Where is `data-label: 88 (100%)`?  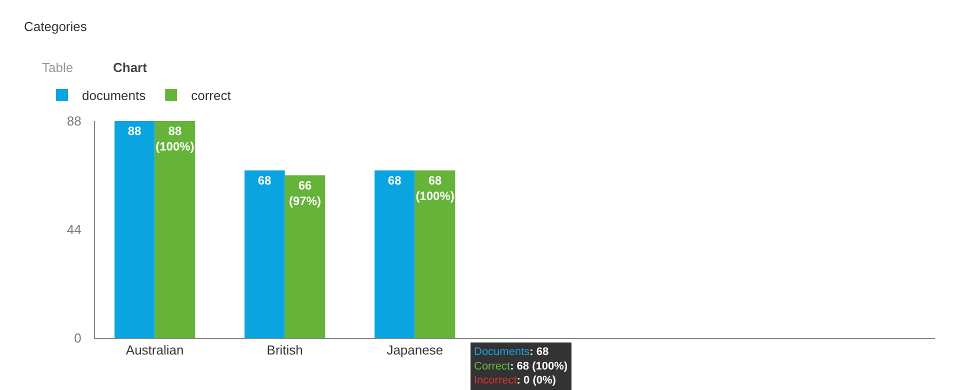 data-label: 88 (100%) is located at coordinates (175, 139).